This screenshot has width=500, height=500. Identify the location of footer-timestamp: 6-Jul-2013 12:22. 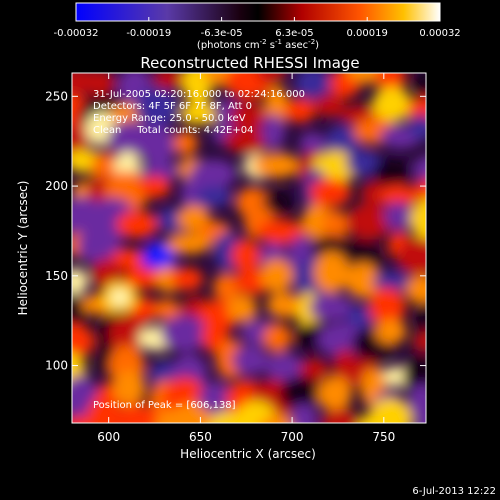
(454, 491).